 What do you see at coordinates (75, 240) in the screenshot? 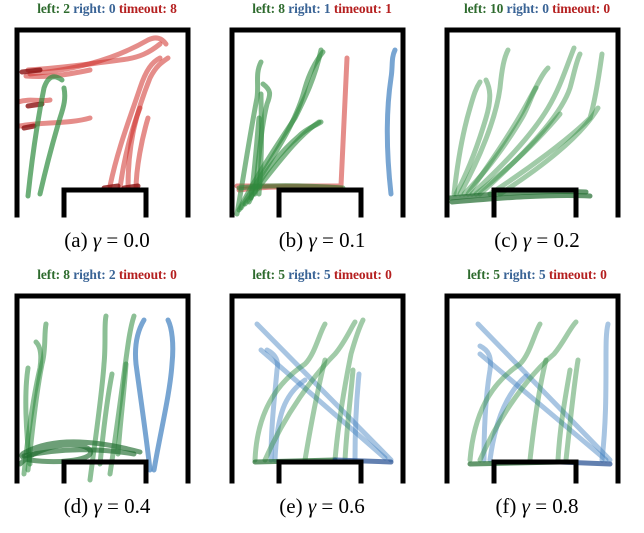
I see `caption-label: (a)` at bounding box center [75, 240].